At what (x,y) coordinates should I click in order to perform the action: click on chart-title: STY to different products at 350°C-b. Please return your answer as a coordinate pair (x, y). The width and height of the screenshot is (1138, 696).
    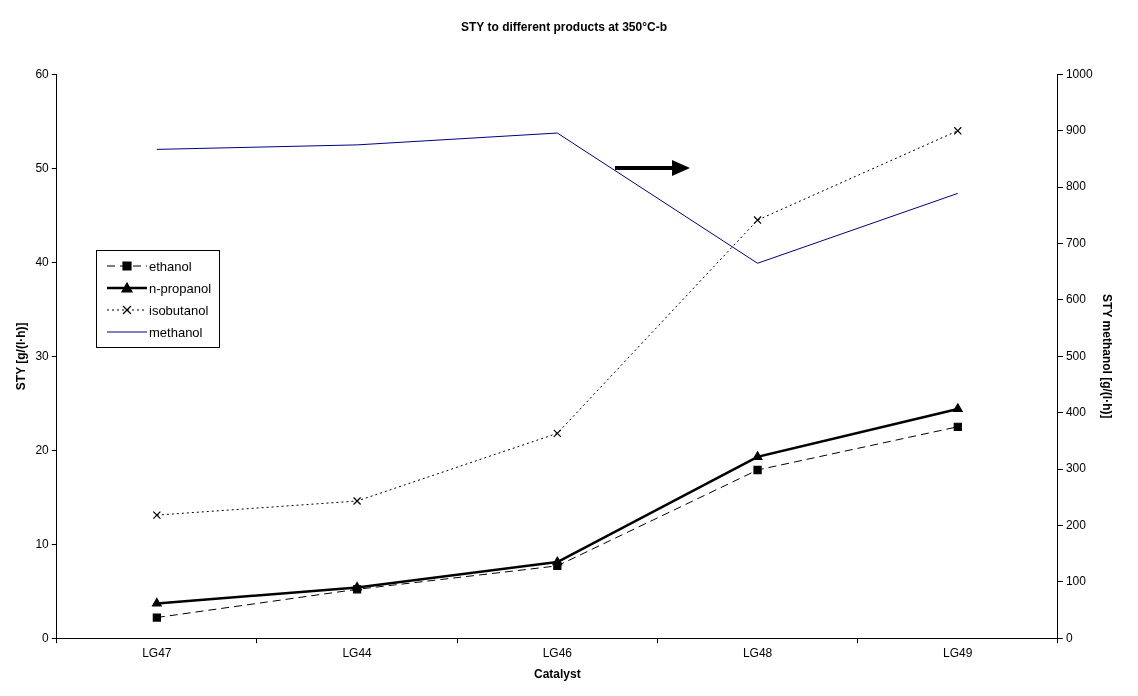
    Looking at the image, I should click on (564, 26).